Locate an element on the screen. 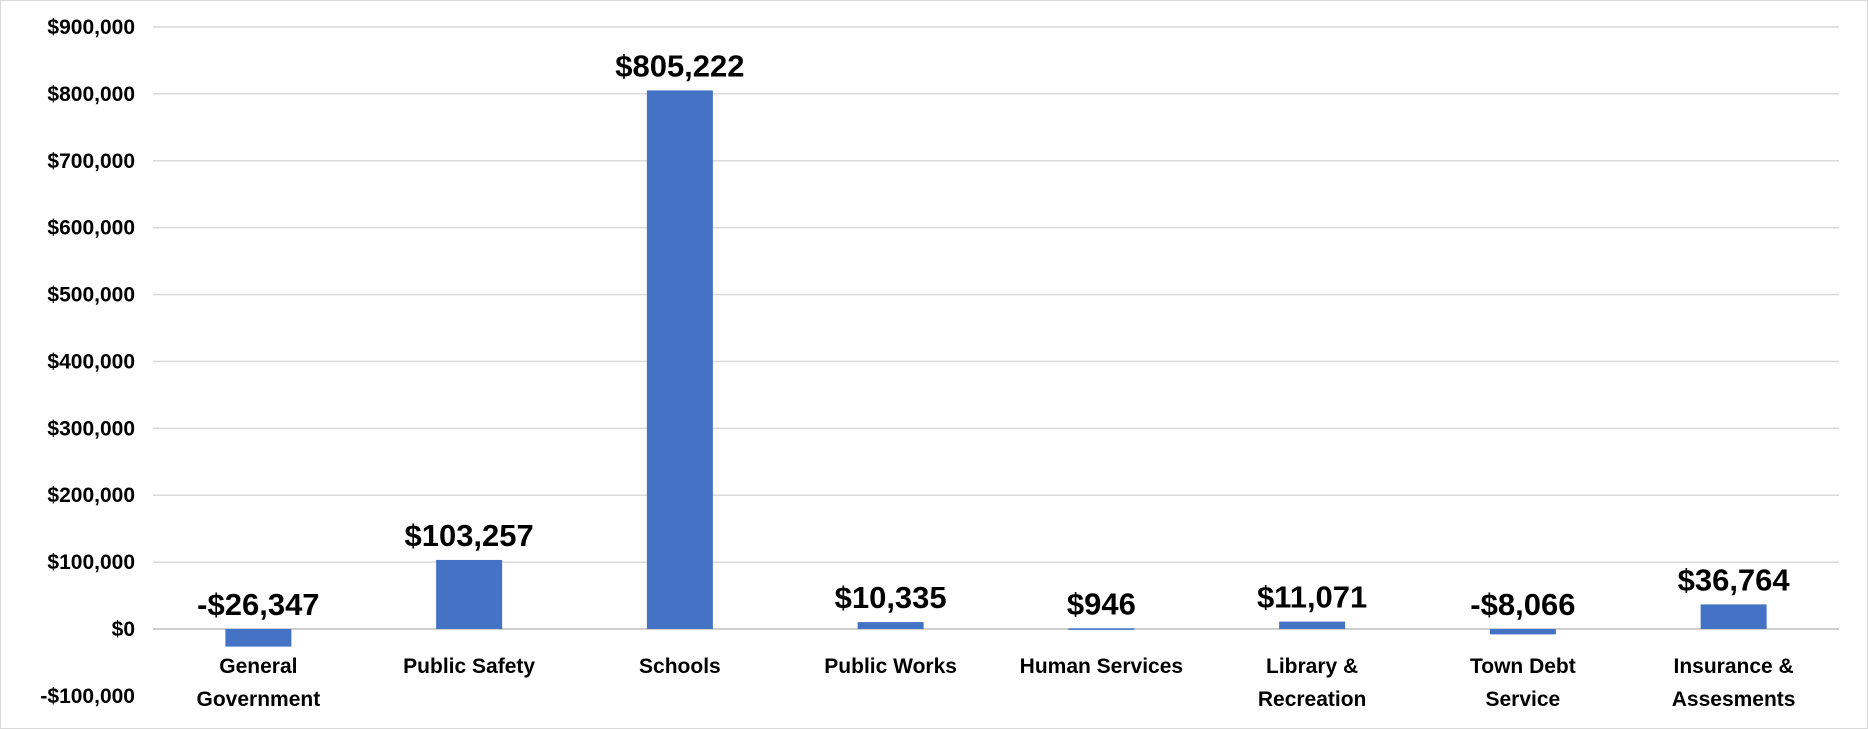 This screenshot has height=729, width=1868. data-label: -$26,347 is located at coordinates (258, 604).